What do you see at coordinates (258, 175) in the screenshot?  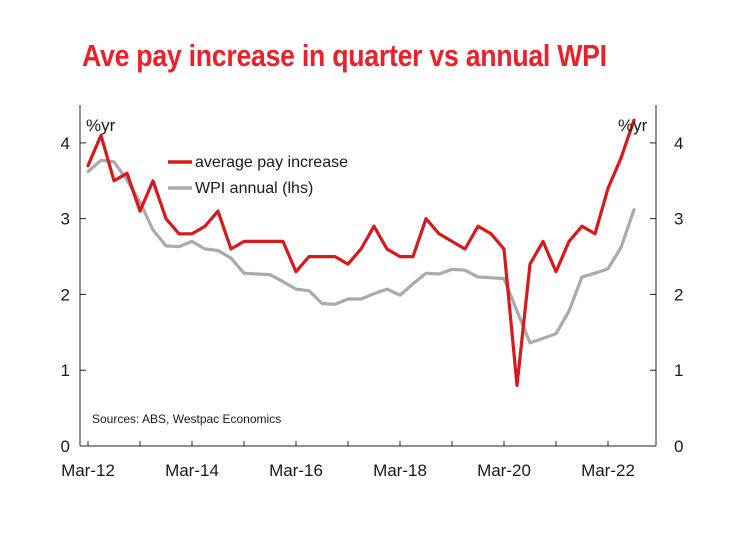 I see `legend: average pay increase WPI annual (lhs)` at bounding box center [258, 175].